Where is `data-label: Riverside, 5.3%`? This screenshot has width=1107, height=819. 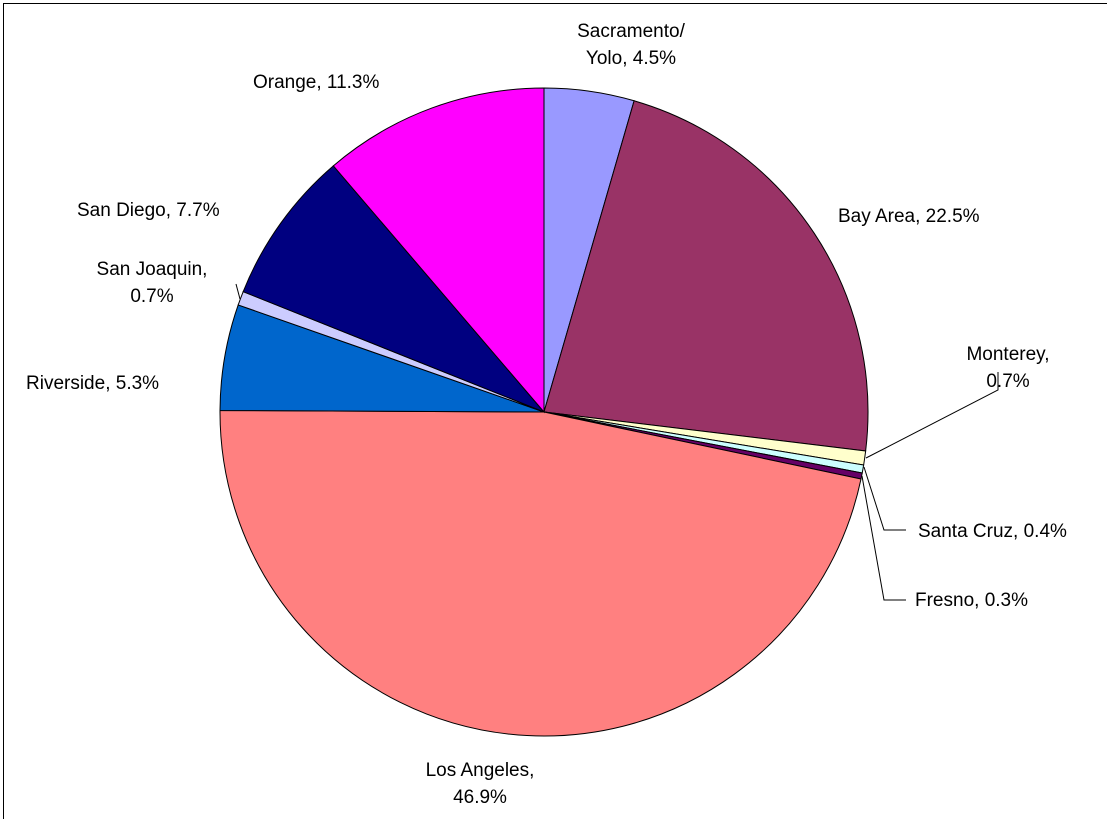 data-label: Riverside, 5.3% is located at coordinates (93, 383).